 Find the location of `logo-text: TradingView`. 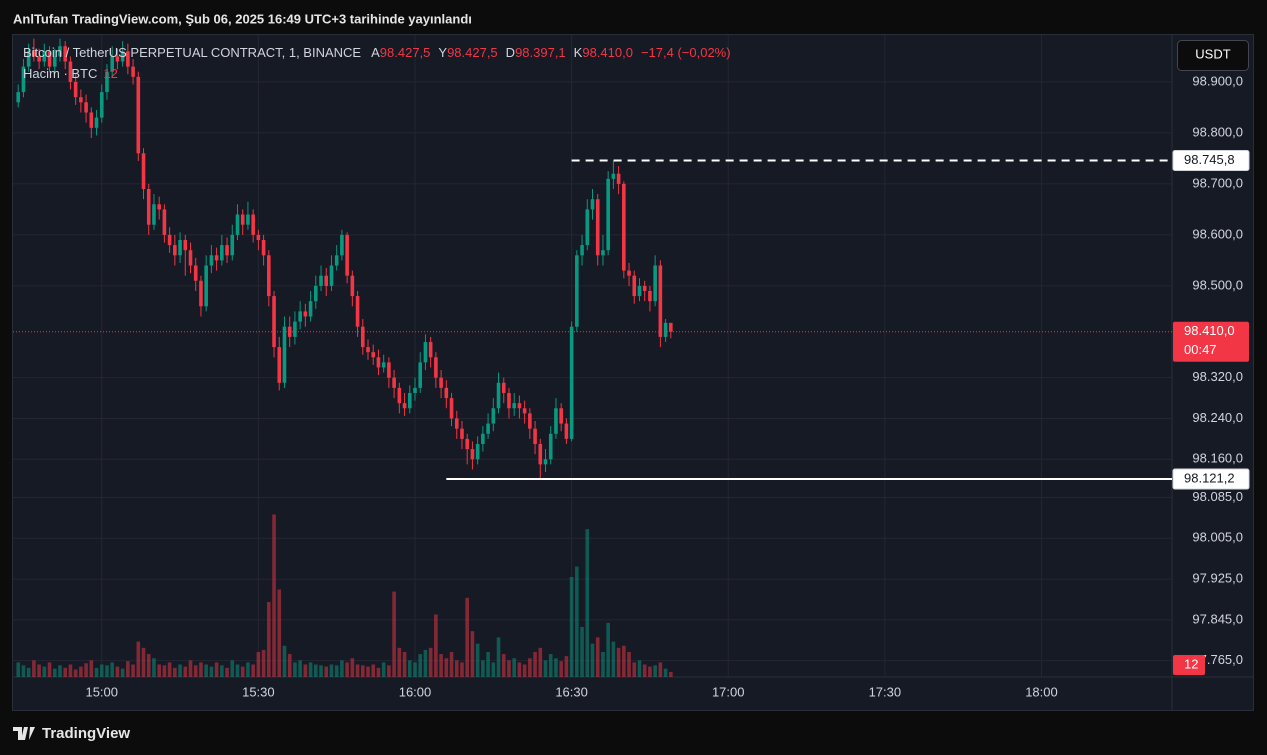

logo-text: TradingView is located at coordinates (86, 733).